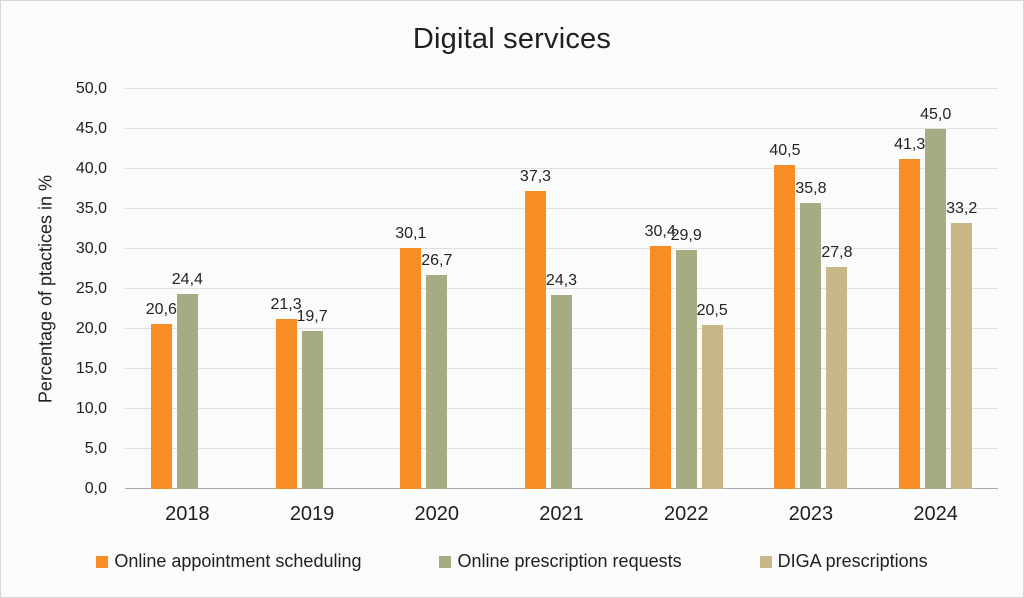 The width and height of the screenshot is (1024, 598). I want to click on bar-group-2020: 30,1 26,7, so click(435, 289).